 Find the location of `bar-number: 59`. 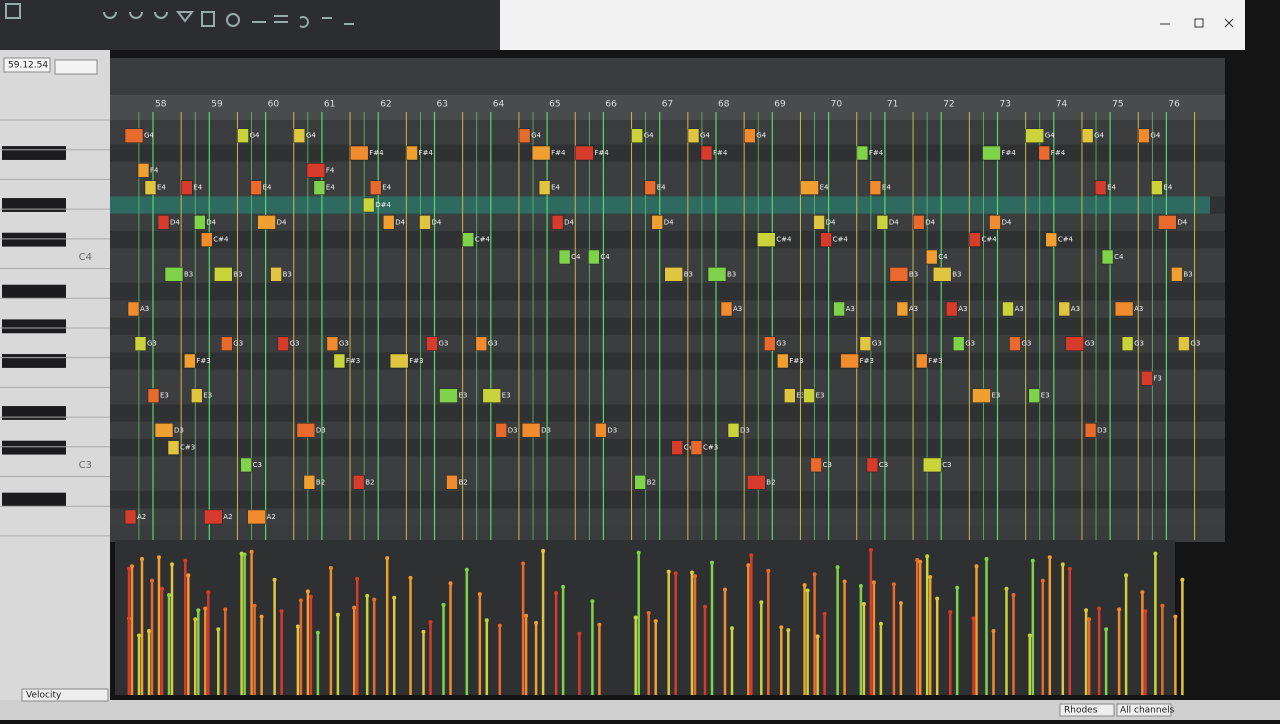

bar-number: 59 is located at coordinates (217, 105).